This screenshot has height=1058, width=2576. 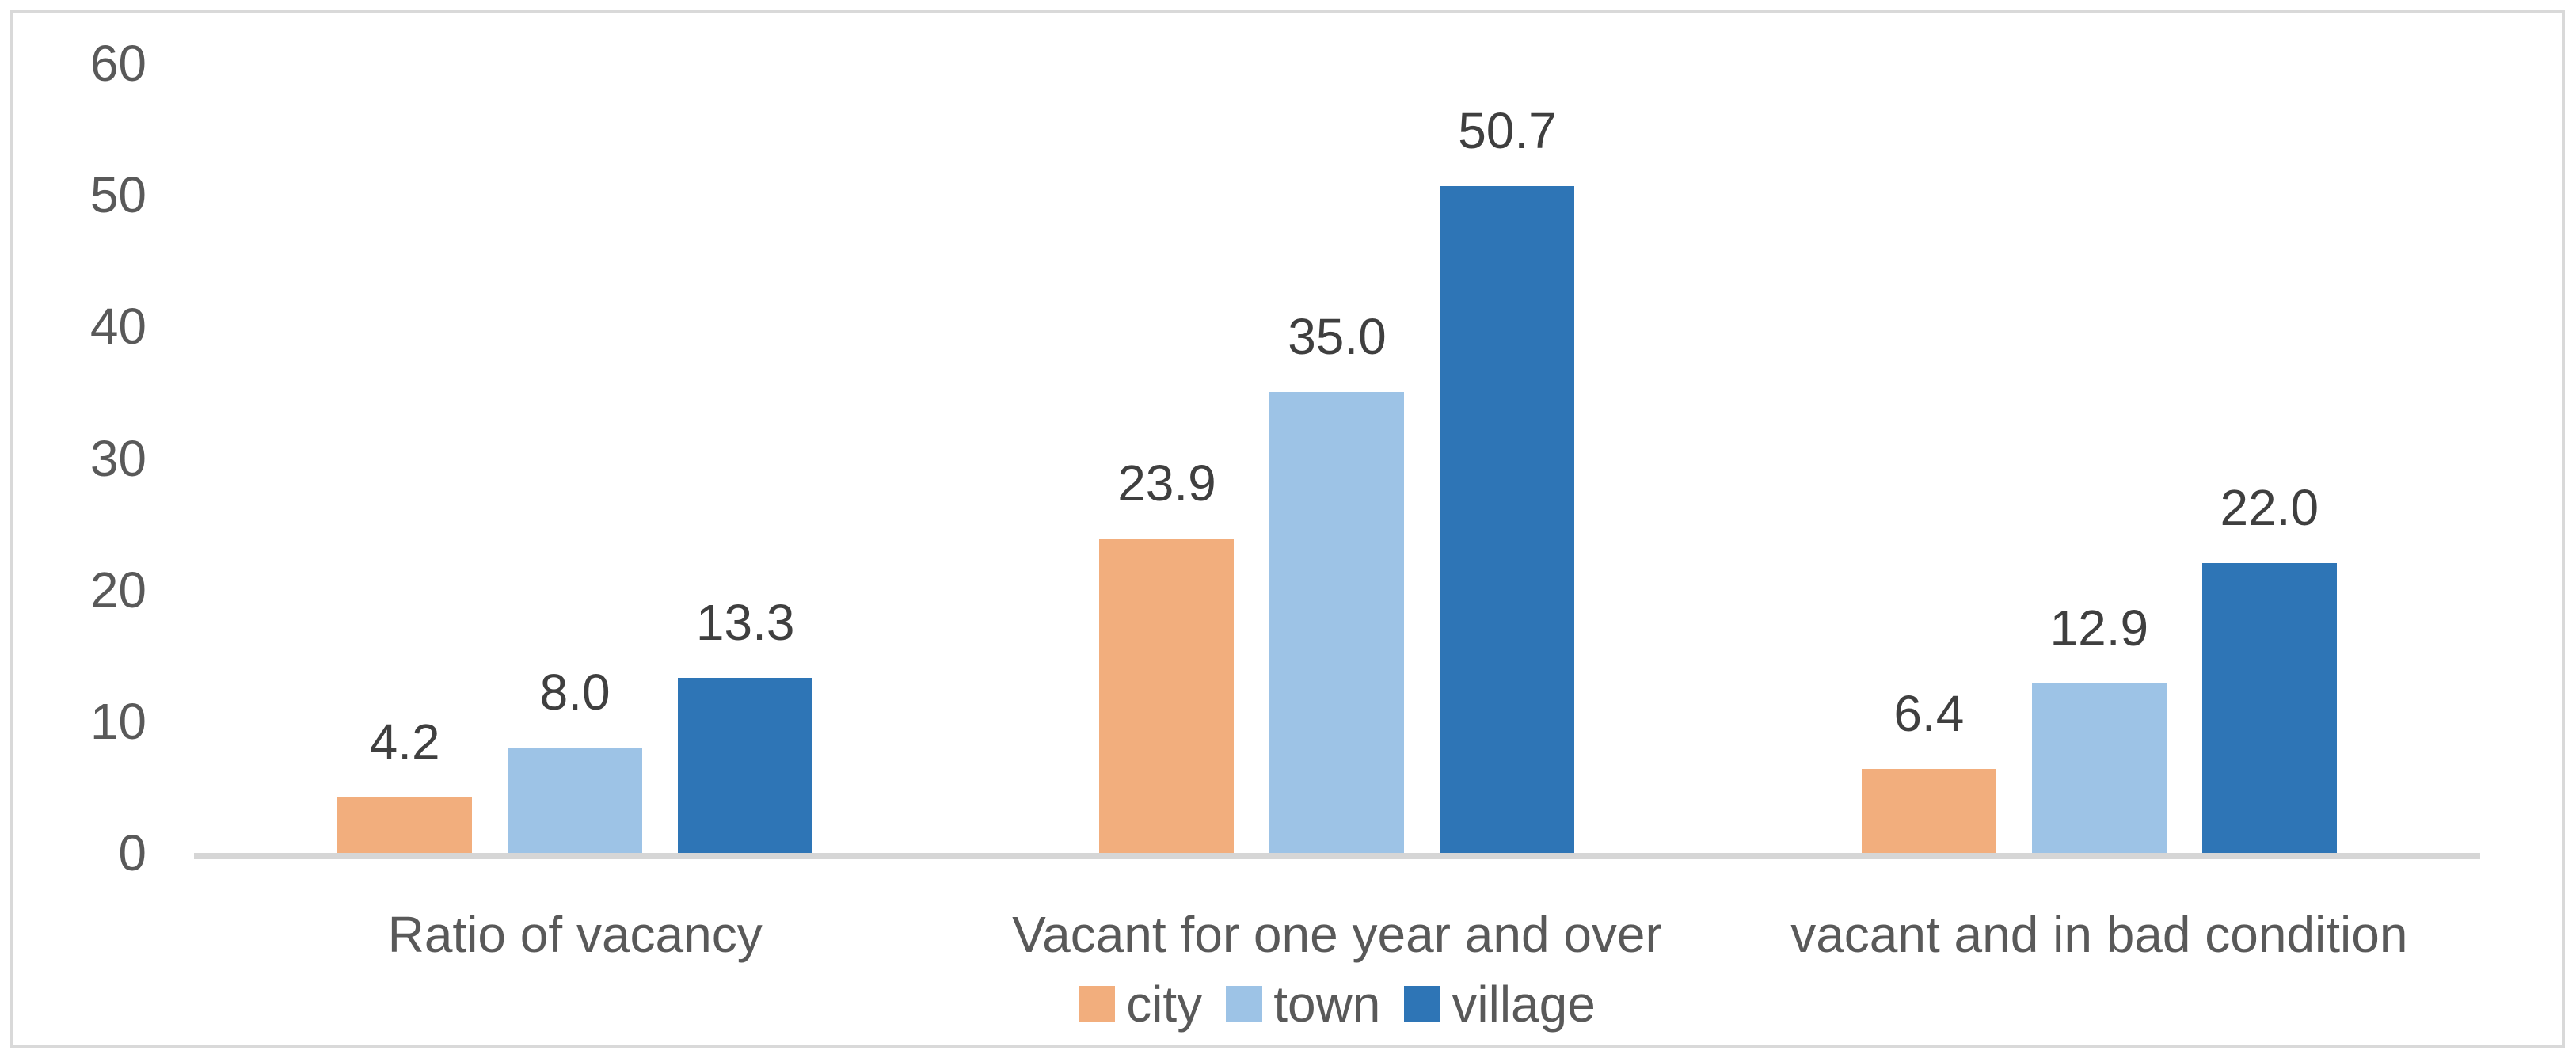 I want to click on bar-unit-city: 6.4, so click(x=1928, y=768).